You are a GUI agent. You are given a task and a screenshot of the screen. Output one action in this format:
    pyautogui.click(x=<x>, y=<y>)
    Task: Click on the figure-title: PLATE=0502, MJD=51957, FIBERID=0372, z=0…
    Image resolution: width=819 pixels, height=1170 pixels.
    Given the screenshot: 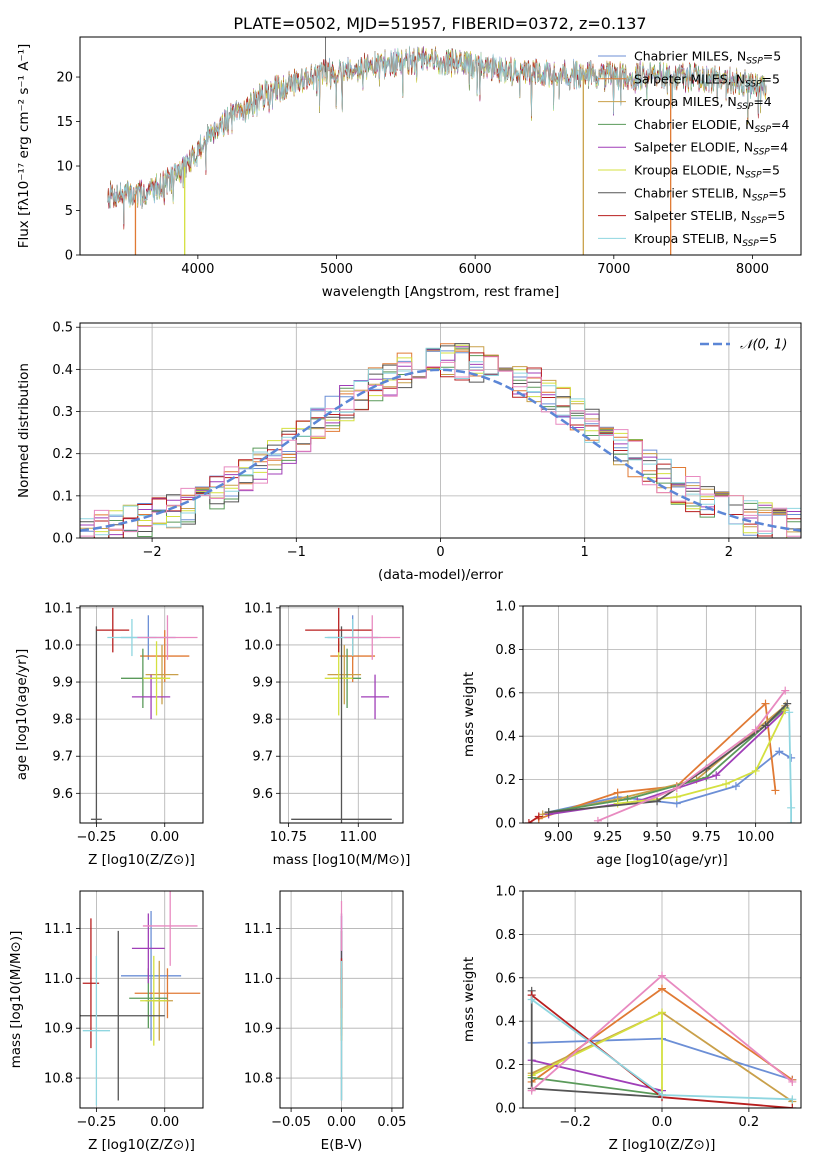 What is the action you would take?
    pyautogui.click(x=439, y=23)
    